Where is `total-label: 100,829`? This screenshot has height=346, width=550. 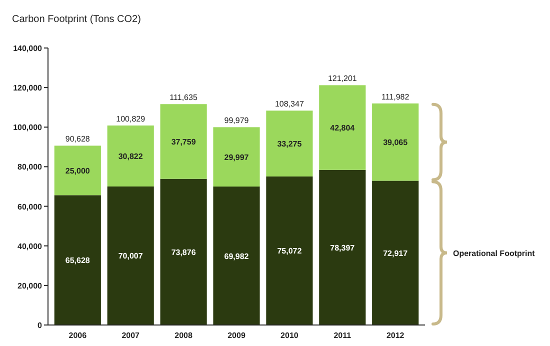 total-label: 100,829 is located at coordinates (131, 119).